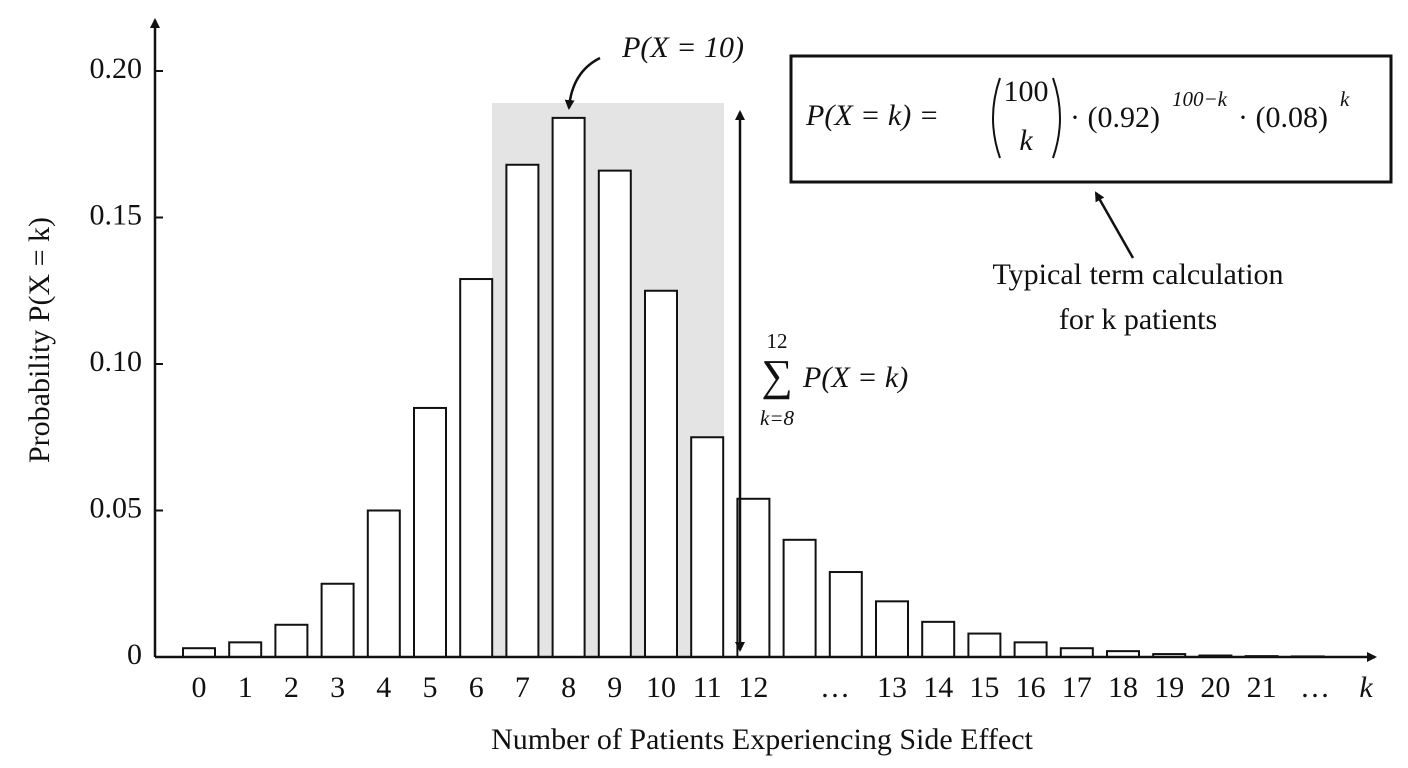  Describe the element at coordinates (134, 654) in the screenshot. I see `y-tick-label: 0` at that location.